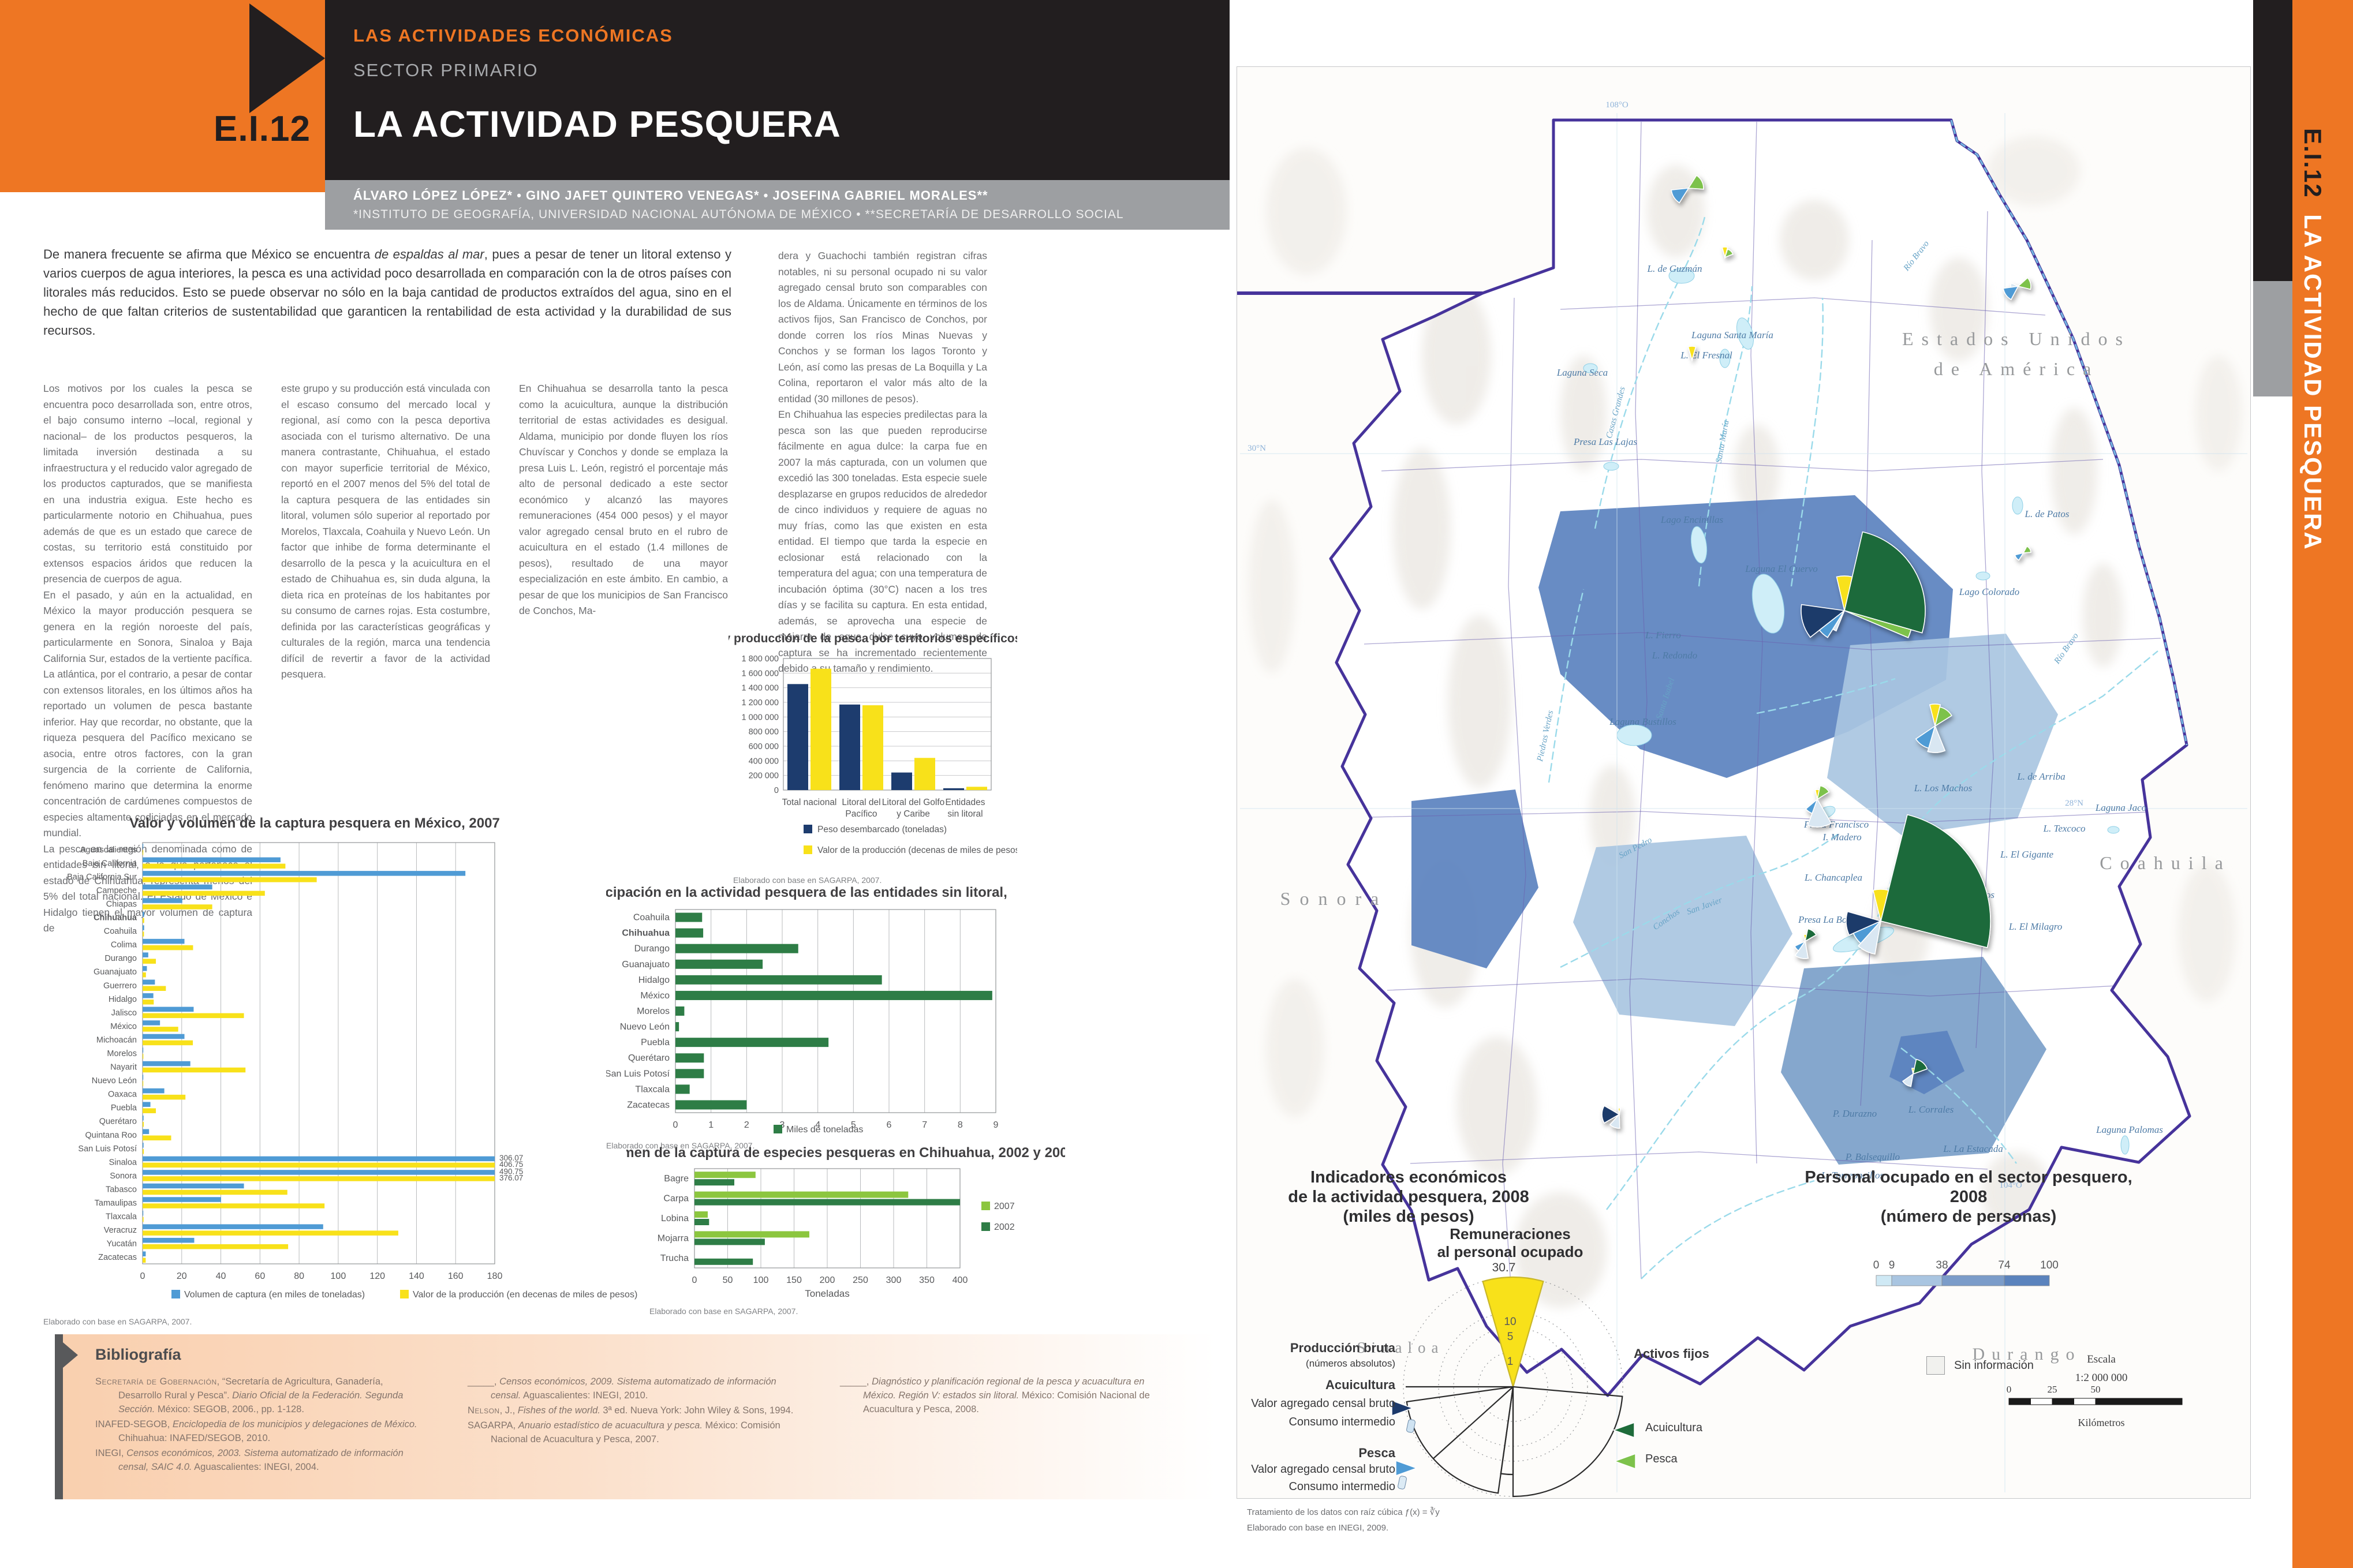 Image resolution: width=2353 pixels, height=1568 pixels. Describe the element at coordinates (764, 761) in the screenshot. I see `svg-text: 400 000` at that location.